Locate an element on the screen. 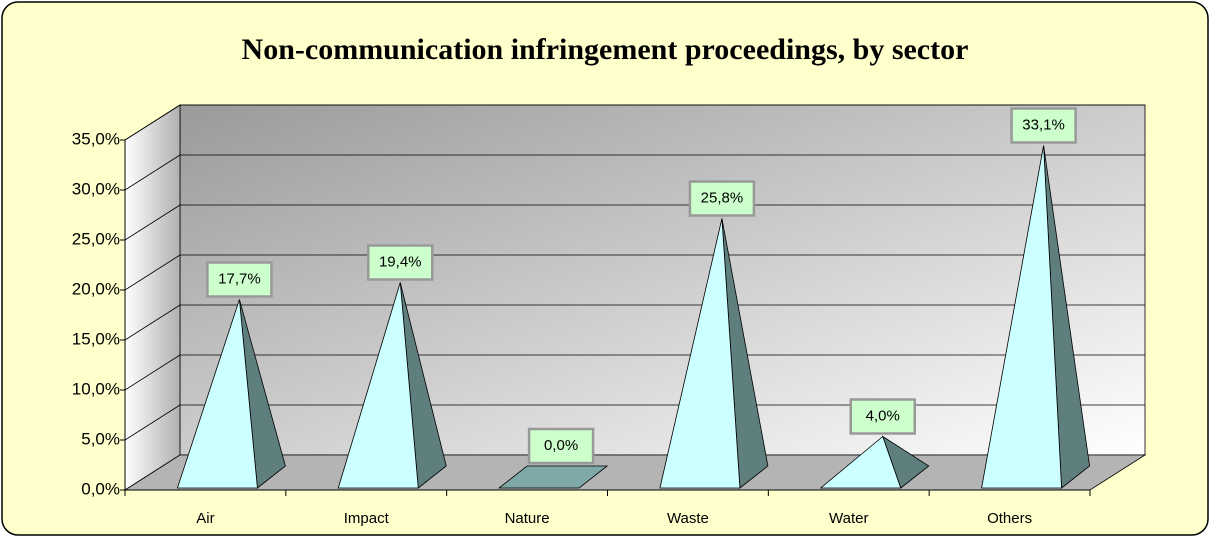  y-tick-label: 35,0% is located at coordinates (96, 138).